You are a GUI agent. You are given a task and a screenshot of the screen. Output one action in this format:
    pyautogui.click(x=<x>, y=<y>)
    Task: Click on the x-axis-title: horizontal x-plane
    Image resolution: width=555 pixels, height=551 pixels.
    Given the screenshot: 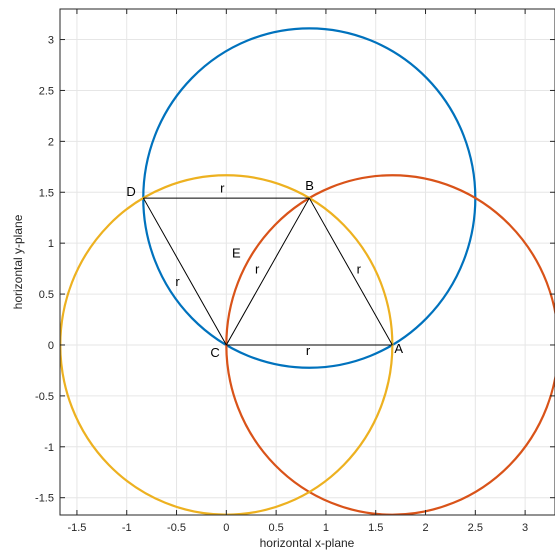 What is the action you would take?
    pyautogui.click(x=307, y=543)
    